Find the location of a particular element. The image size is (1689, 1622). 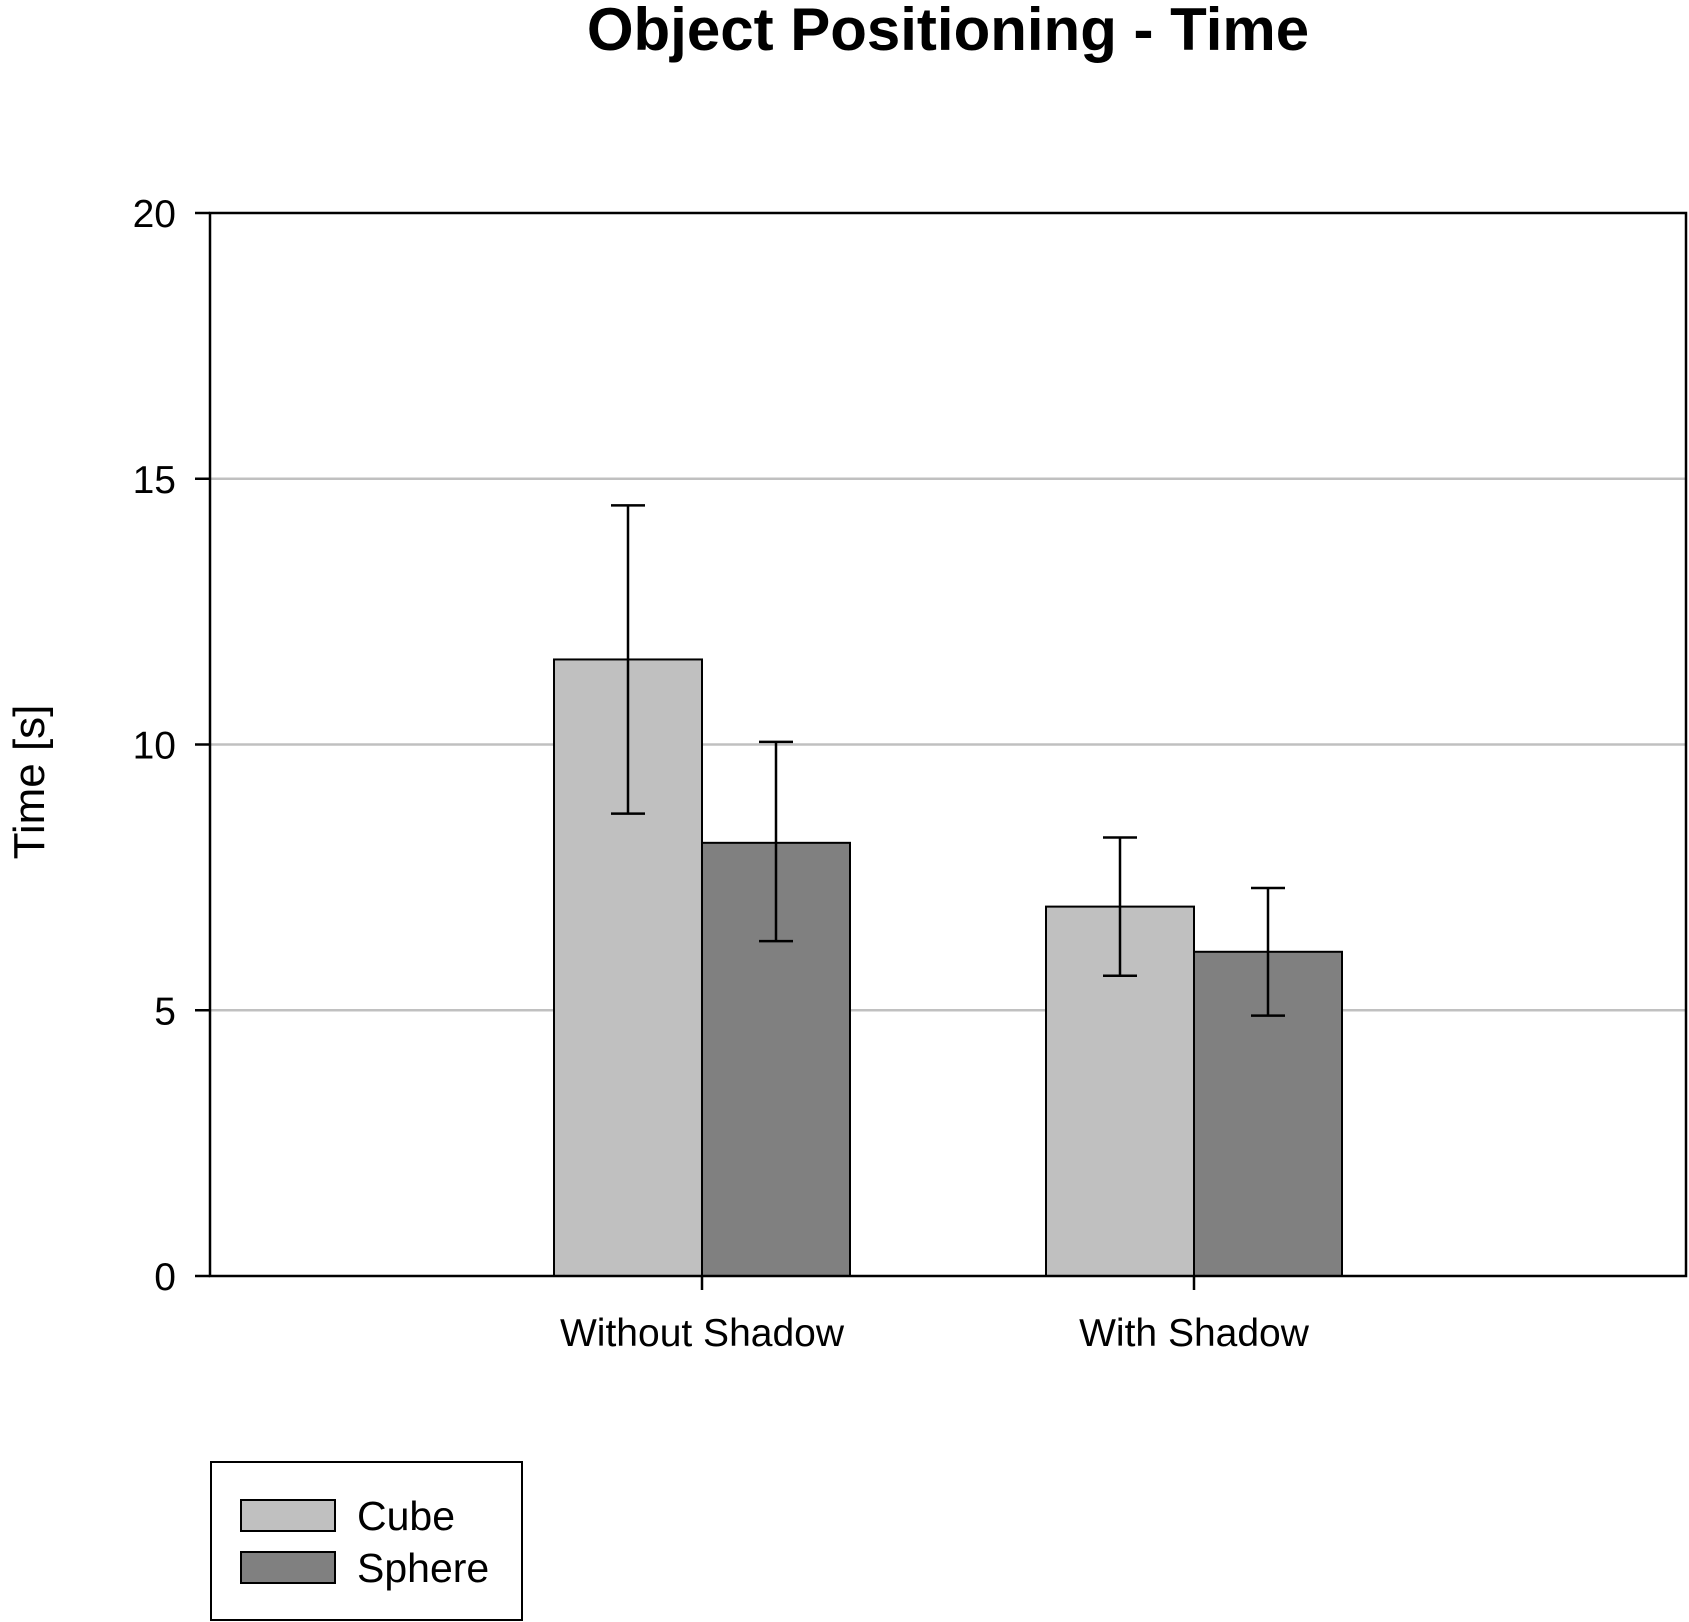

y-axis: 0 5 10 15 20 is located at coordinates (171, 746).